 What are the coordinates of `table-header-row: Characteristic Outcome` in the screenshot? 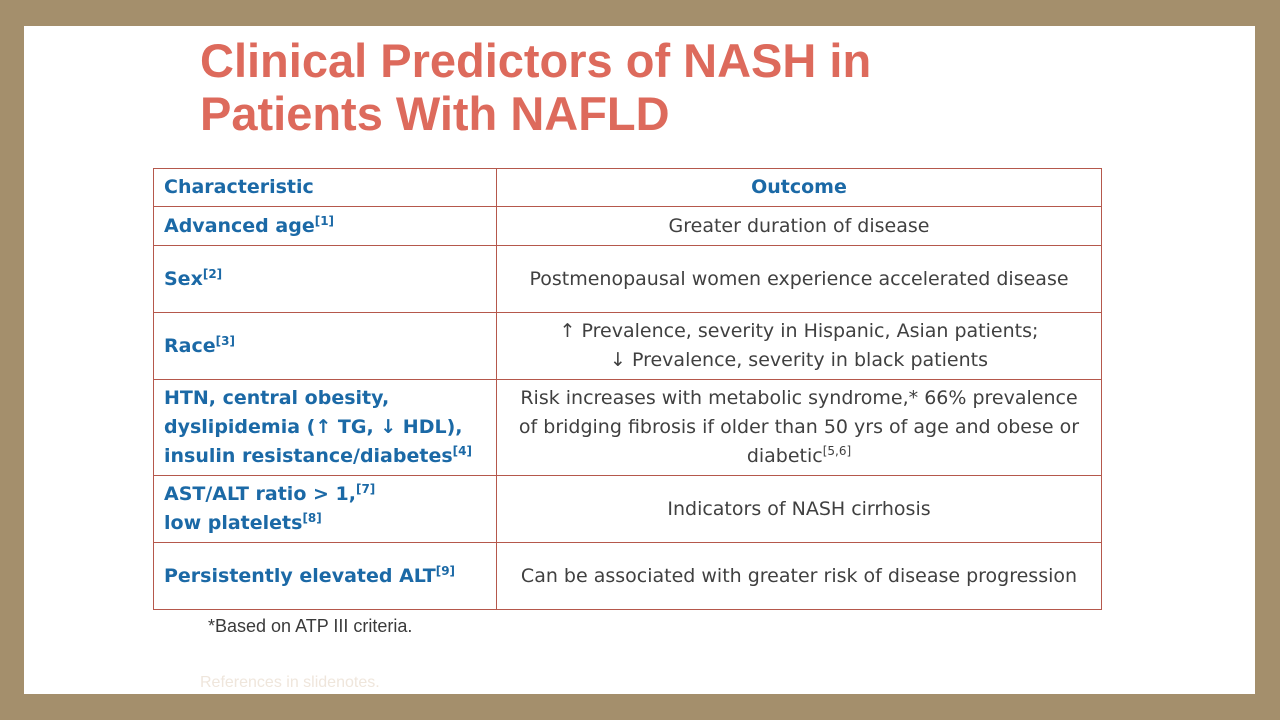 It's located at (627, 187).